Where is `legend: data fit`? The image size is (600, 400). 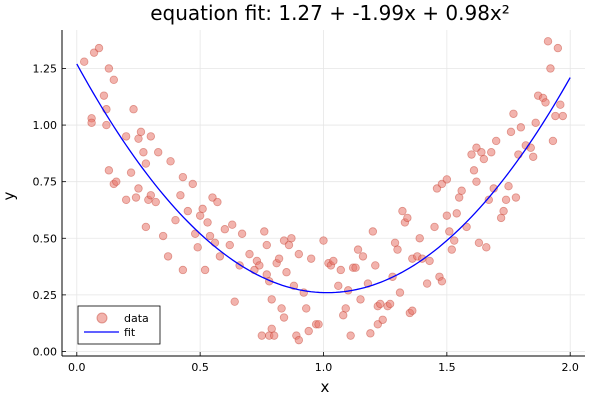
legend: data fit is located at coordinates (119, 325).